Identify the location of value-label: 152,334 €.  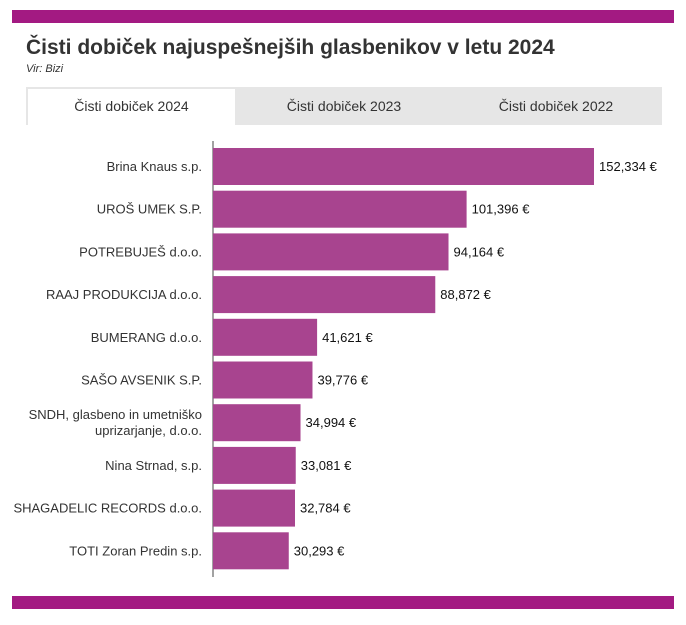
(628, 166).